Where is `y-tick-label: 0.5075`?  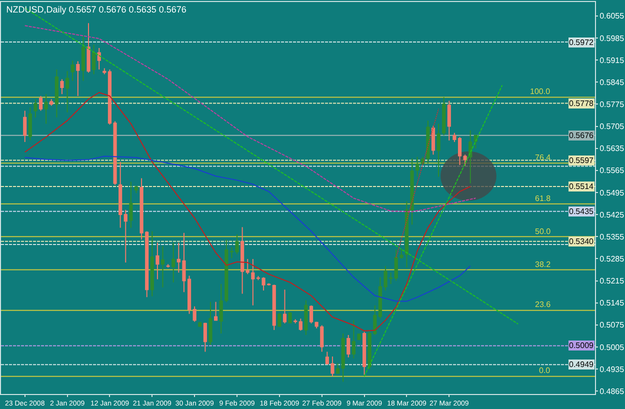 y-tick-label: 0.5075 is located at coordinates (612, 325).